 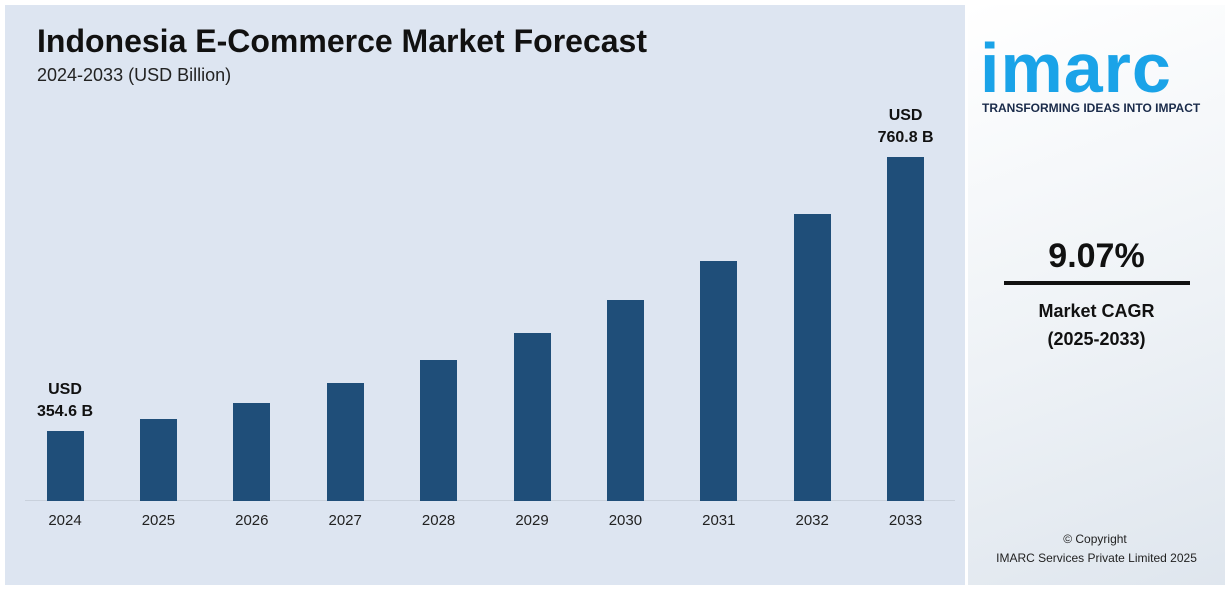 What do you see at coordinates (532, 520) in the screenshot?
I see `x-tick-label: 2029` at bounding box center [532, 520].